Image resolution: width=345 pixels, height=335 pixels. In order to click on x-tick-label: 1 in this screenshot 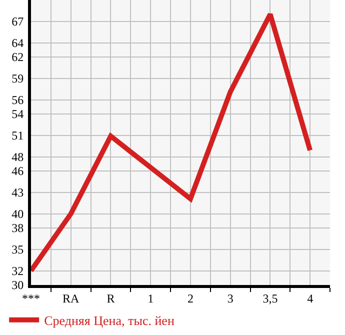, I will do `click(151, 298)`.